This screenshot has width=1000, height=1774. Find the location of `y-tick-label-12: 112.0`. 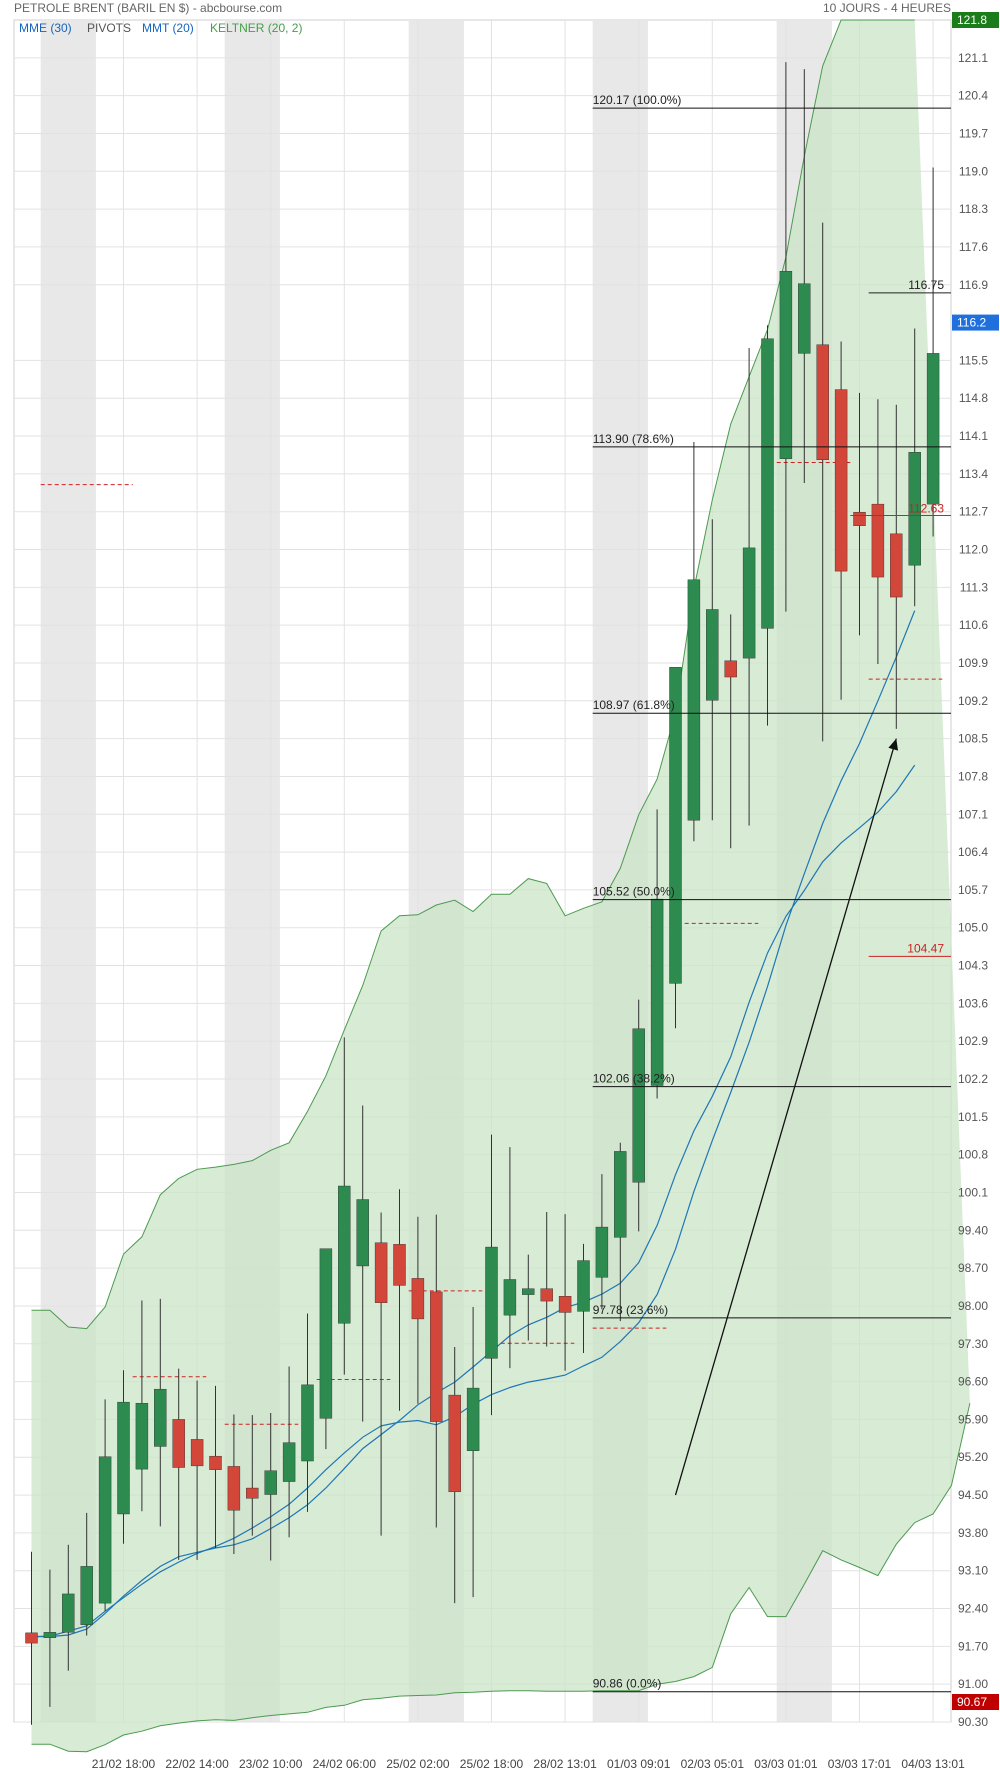

y-tick-label-12: 112.0 is located at coordinates (973, 550).